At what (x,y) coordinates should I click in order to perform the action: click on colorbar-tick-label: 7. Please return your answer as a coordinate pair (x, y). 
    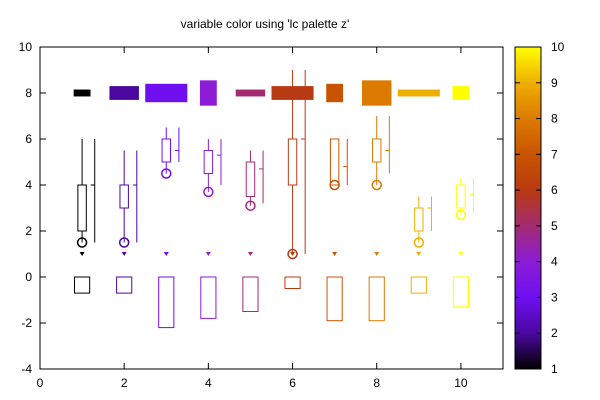
    Looking at the image, I should click on (554, 154).